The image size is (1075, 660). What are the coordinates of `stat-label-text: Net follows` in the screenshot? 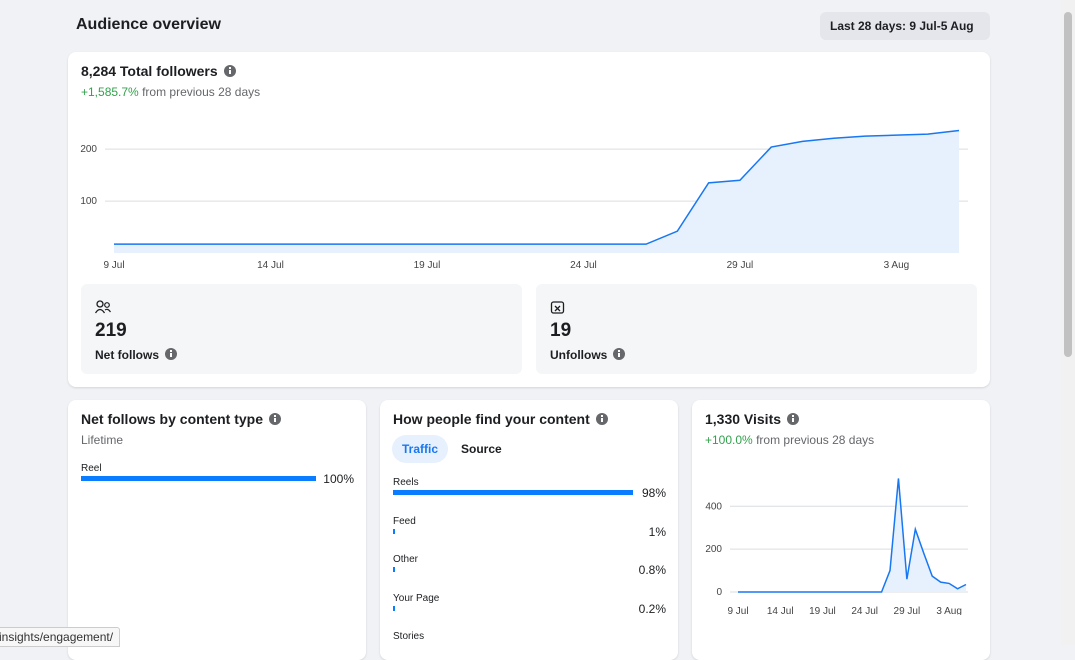 It's located at (127, 355).